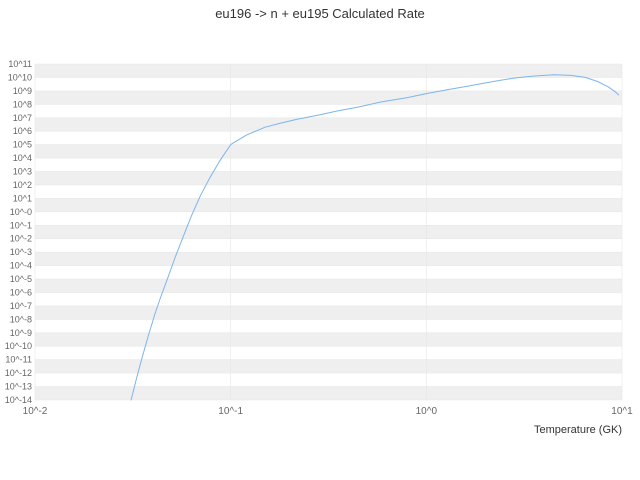 The image size is (640, 480). What do you see at coordinates (21, 279) in the screenshot?
I see `y-tick-label: 10^-5` at bounding box center [21, 279].